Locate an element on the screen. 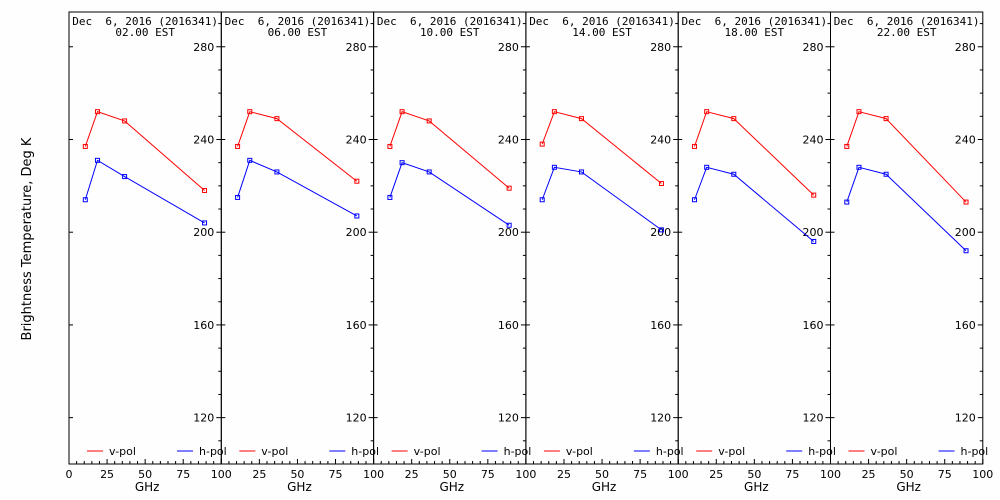  panel-subtitle: 18.00 EST is located at coordinates (755, 32).